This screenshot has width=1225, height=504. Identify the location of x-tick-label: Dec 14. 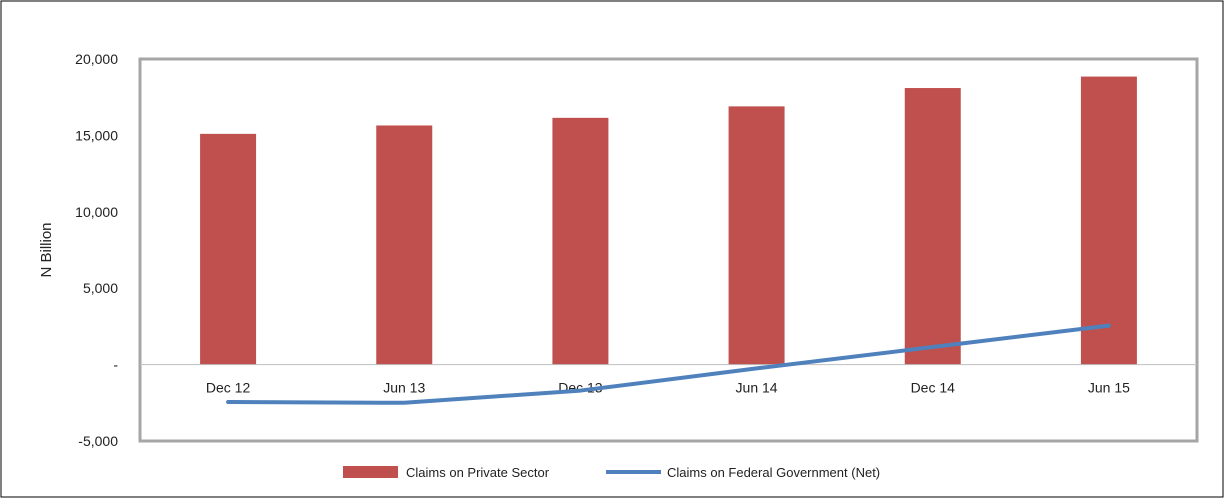
(933, 388).